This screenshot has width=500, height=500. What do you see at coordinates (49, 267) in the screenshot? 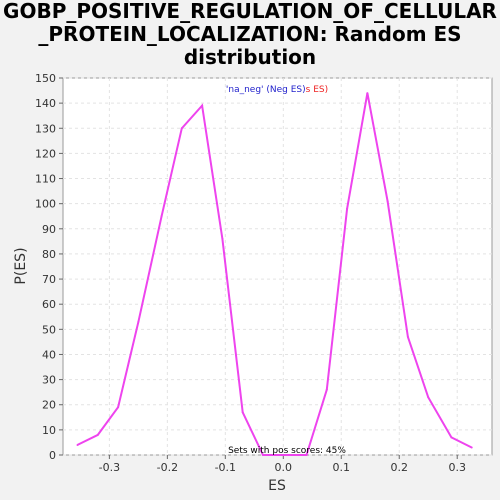
I see `y-axis: 0 10 20 30 40 50 60 70 80 90 100 110 120 130 140 150` at bounding box center [49, 267].